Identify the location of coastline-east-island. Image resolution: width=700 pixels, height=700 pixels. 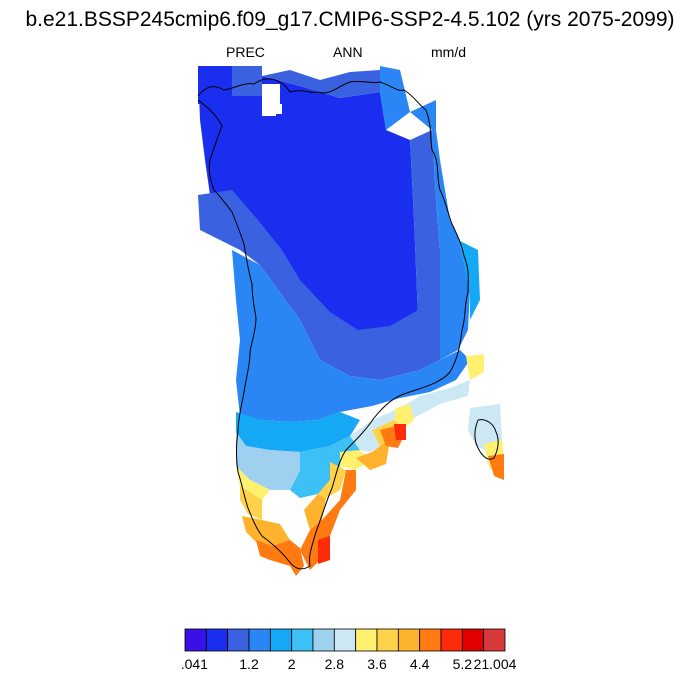
(486, 439).